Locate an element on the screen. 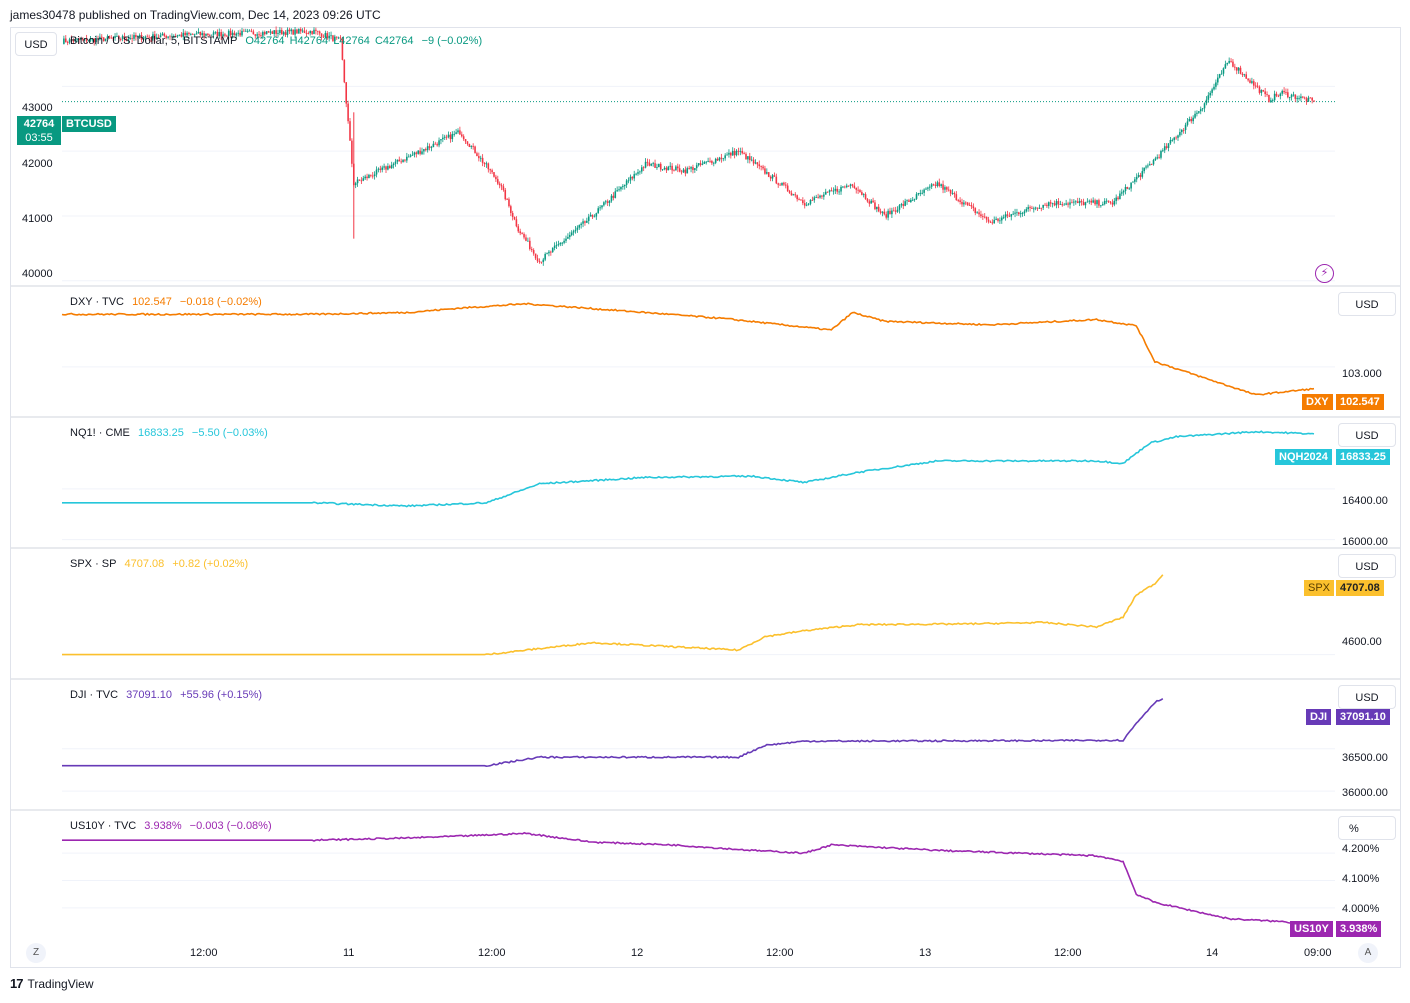  auto-scale-button: A is located at coordinates (1368, 953).